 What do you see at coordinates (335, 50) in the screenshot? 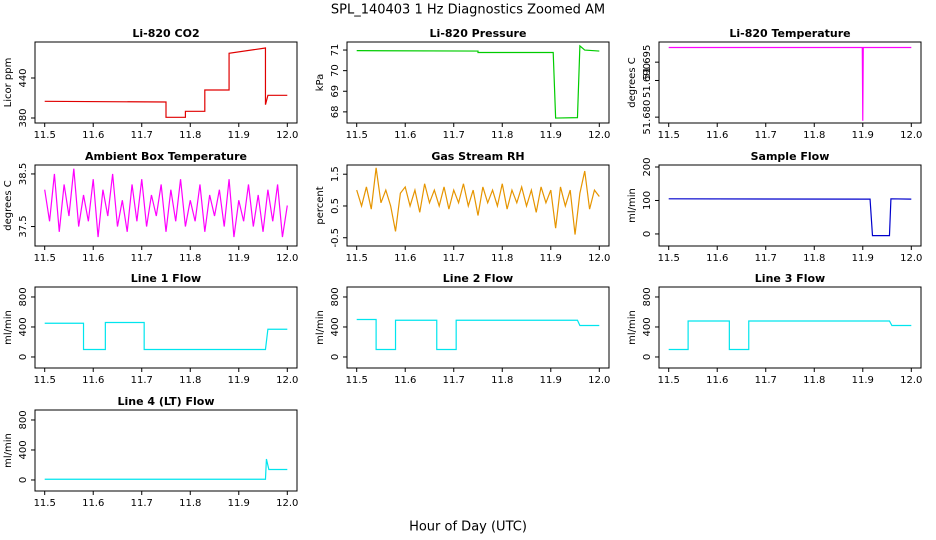
I see `y-tick-label: 71` at bounding box center [335, 50].